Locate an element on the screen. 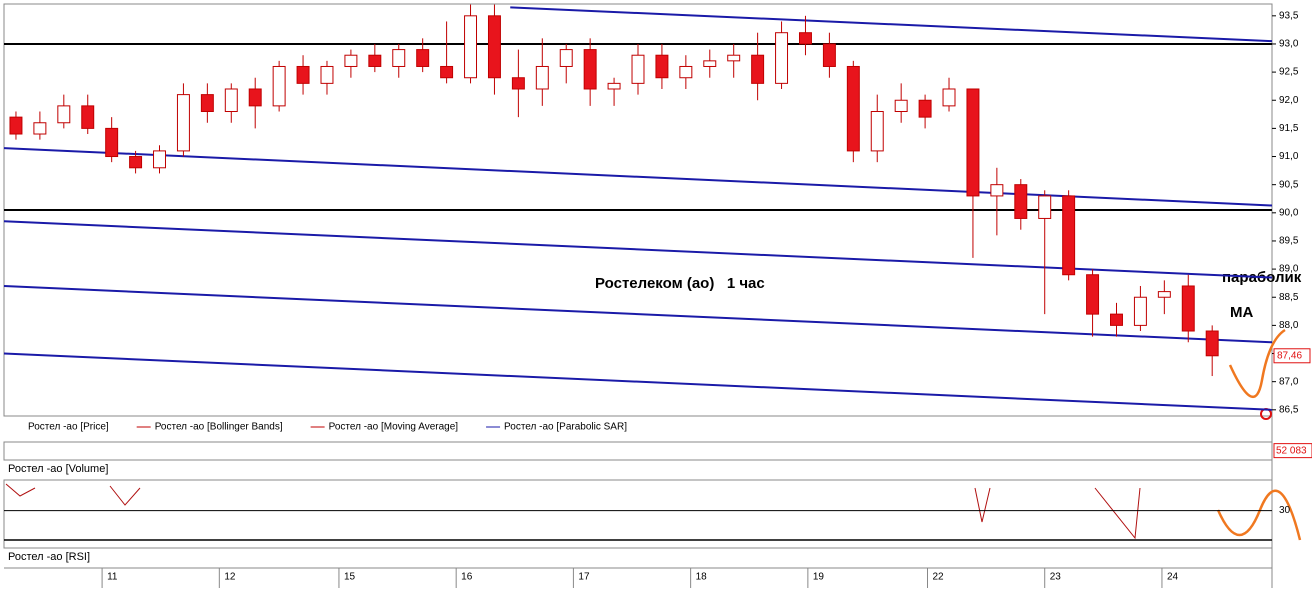 This screenshot has width=1312, height=593. chart-title: Ростелеком (ао) 1 час is located at coordinates (680, 283).